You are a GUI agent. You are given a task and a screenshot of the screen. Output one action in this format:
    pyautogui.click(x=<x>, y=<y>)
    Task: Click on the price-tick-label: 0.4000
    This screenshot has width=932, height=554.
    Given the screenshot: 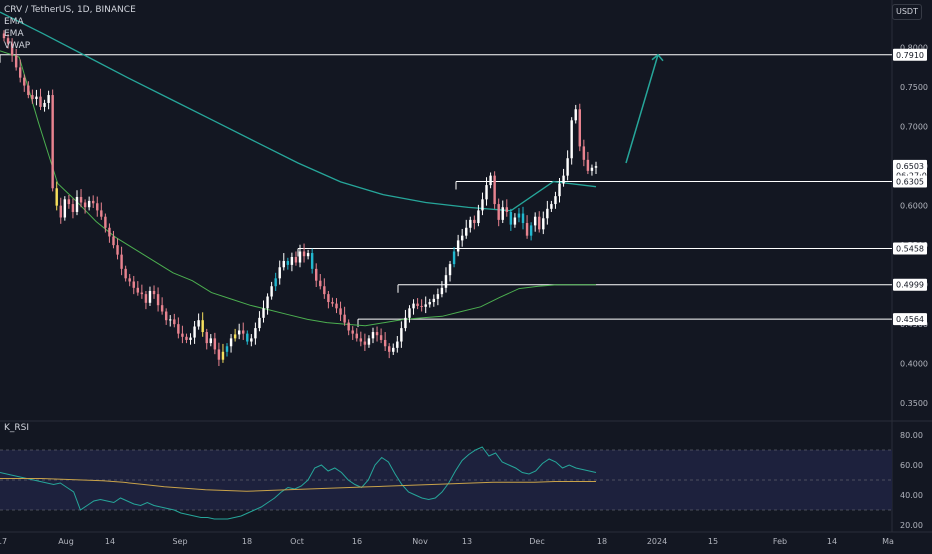 What is the action you would take?
    pyautogui.click(x=914, y=364)
    